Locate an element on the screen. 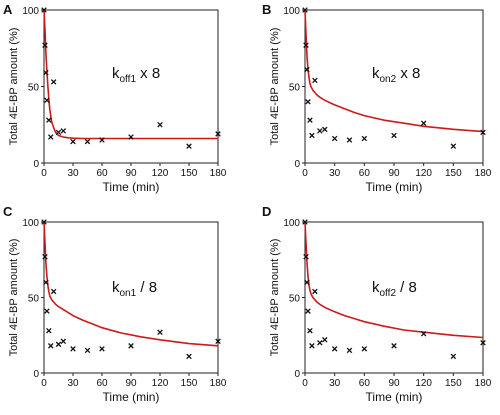 This screenshot has width=500, height=415. panel-a-rate-symbol: k is located at coordinates (116, 73).